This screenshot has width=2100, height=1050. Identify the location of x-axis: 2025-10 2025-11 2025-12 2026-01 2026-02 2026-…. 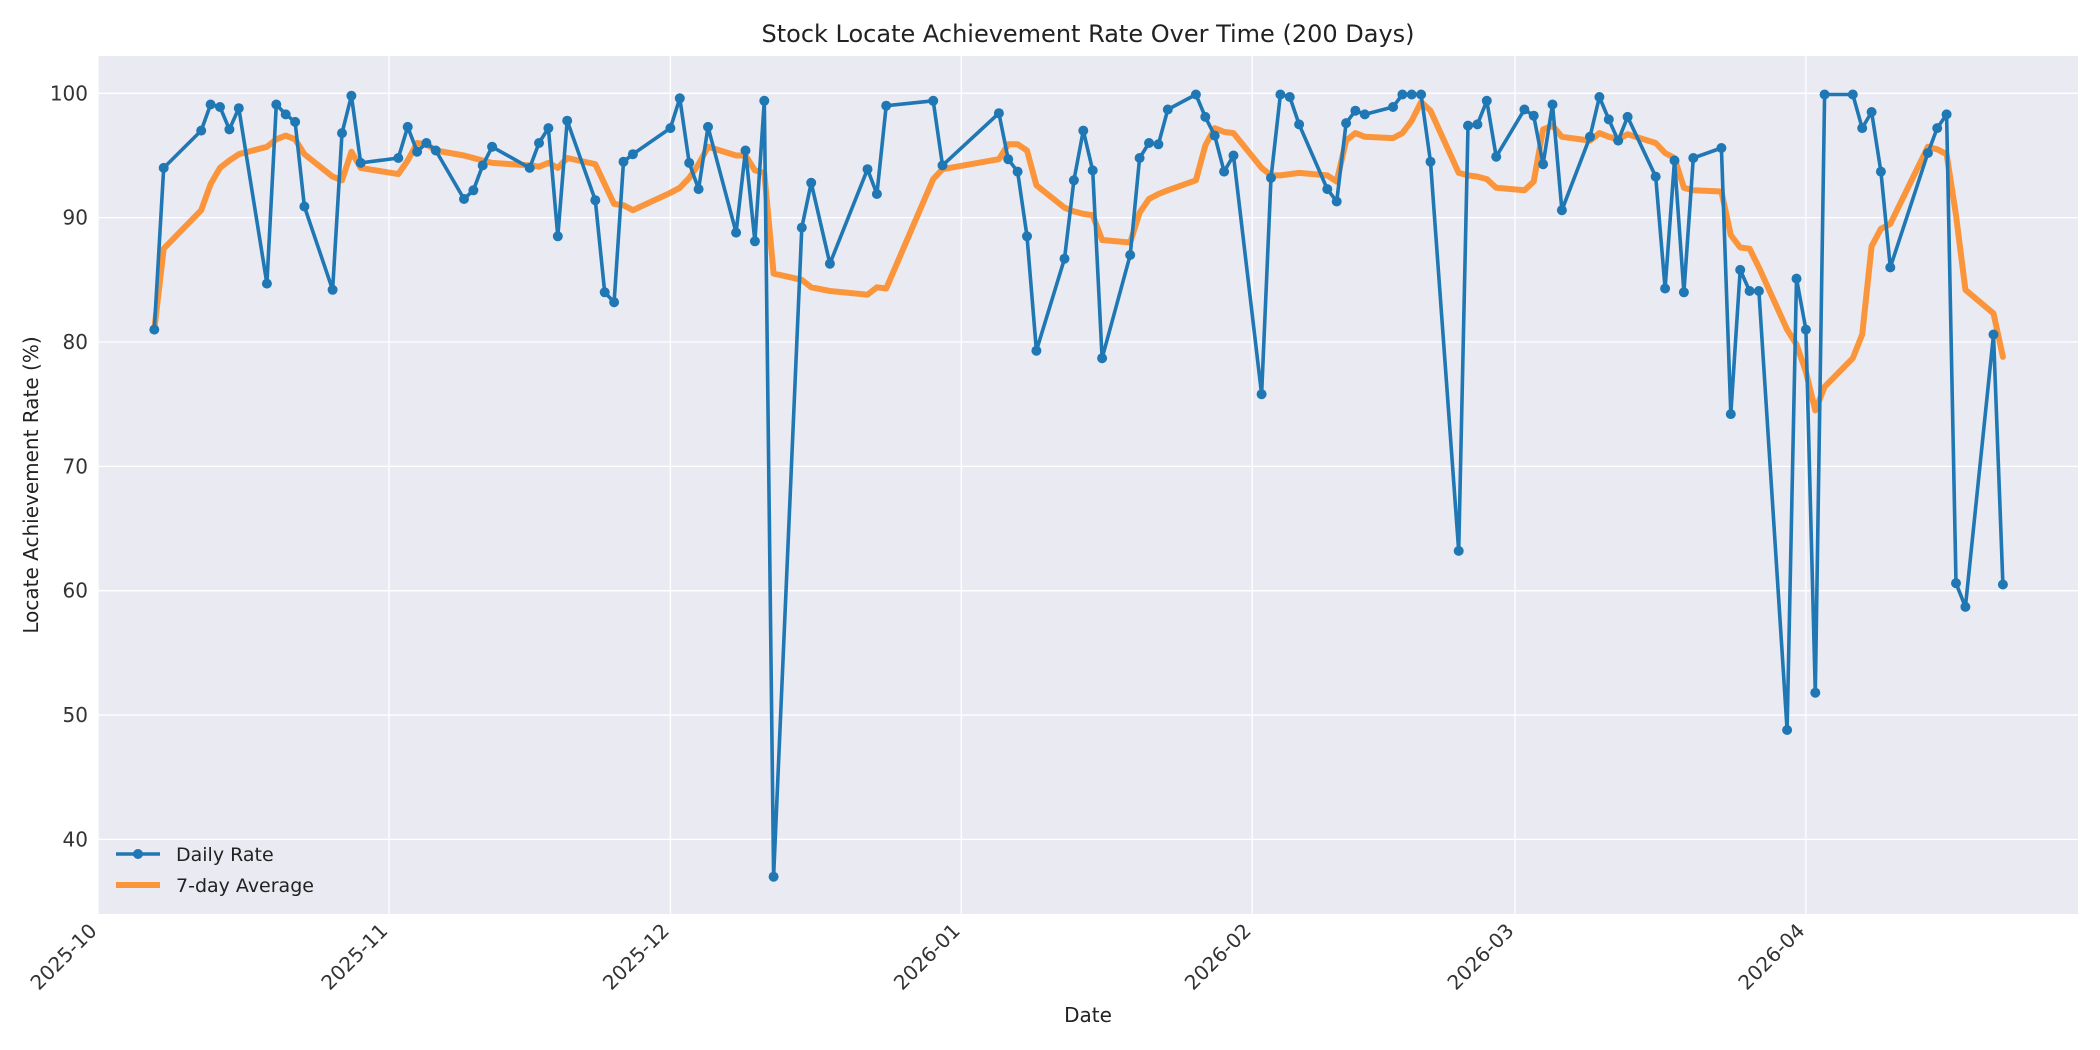
(917, 957).